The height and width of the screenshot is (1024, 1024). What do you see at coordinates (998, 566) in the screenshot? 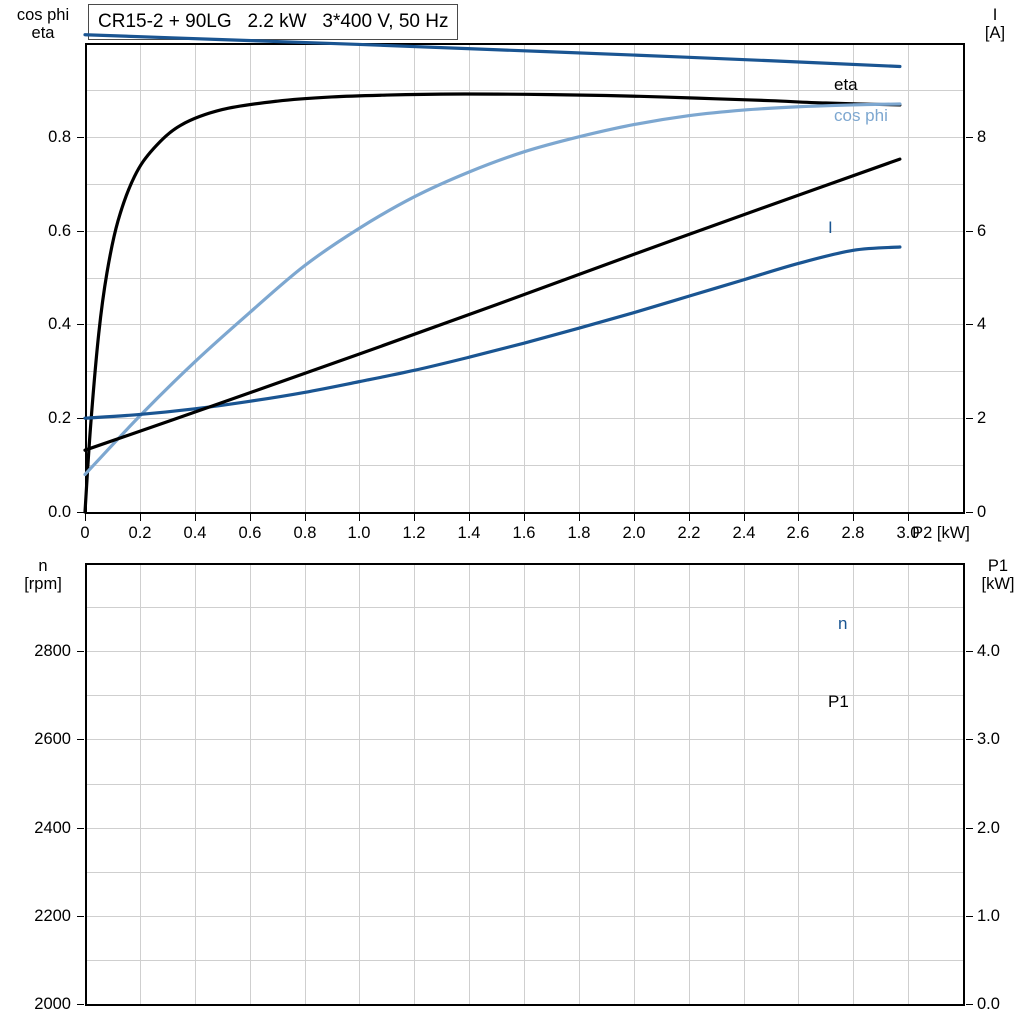
I see `bottom-right-axis-title-line1: P1` at bounding box center [998, 566].